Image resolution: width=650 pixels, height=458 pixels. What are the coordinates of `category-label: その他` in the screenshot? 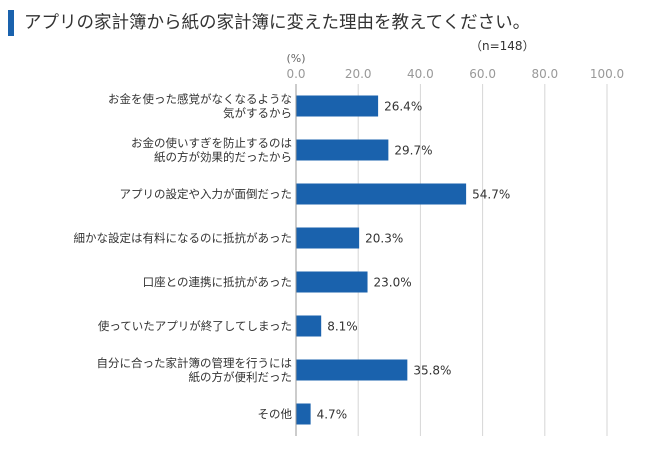 It's located at (275, 414).